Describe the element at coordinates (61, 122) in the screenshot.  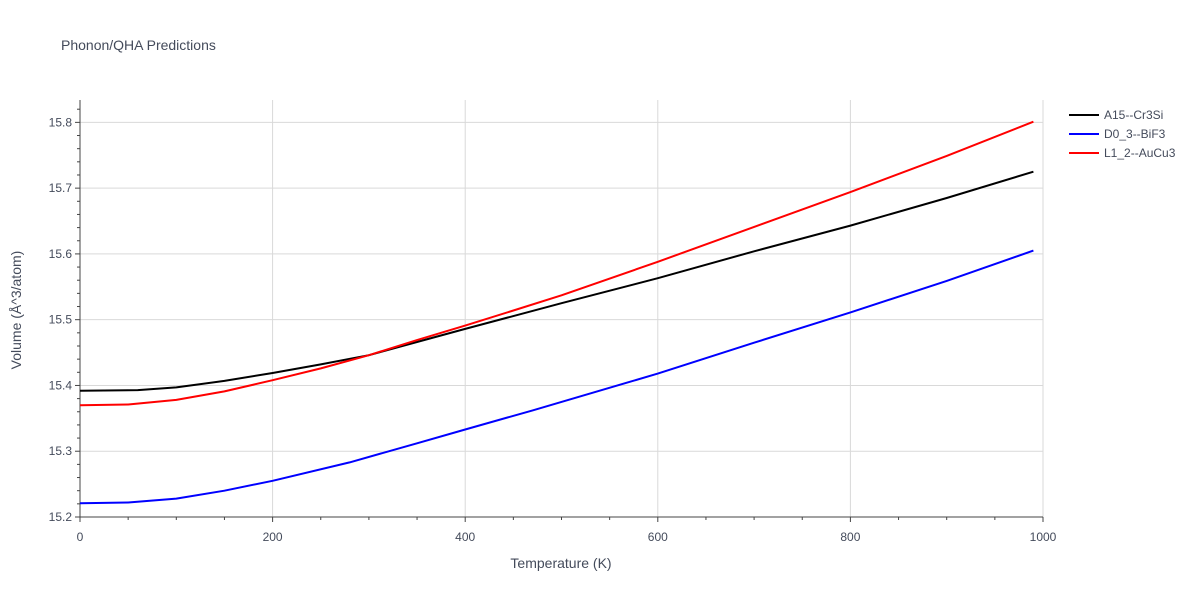
I see `y-tick-label: 15.8` at that location.